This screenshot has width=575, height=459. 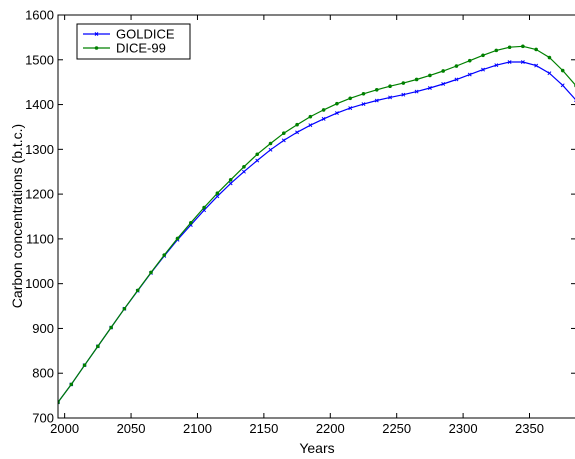 I want to click on legend-label: DICE-99, so click(x=141, y=48).